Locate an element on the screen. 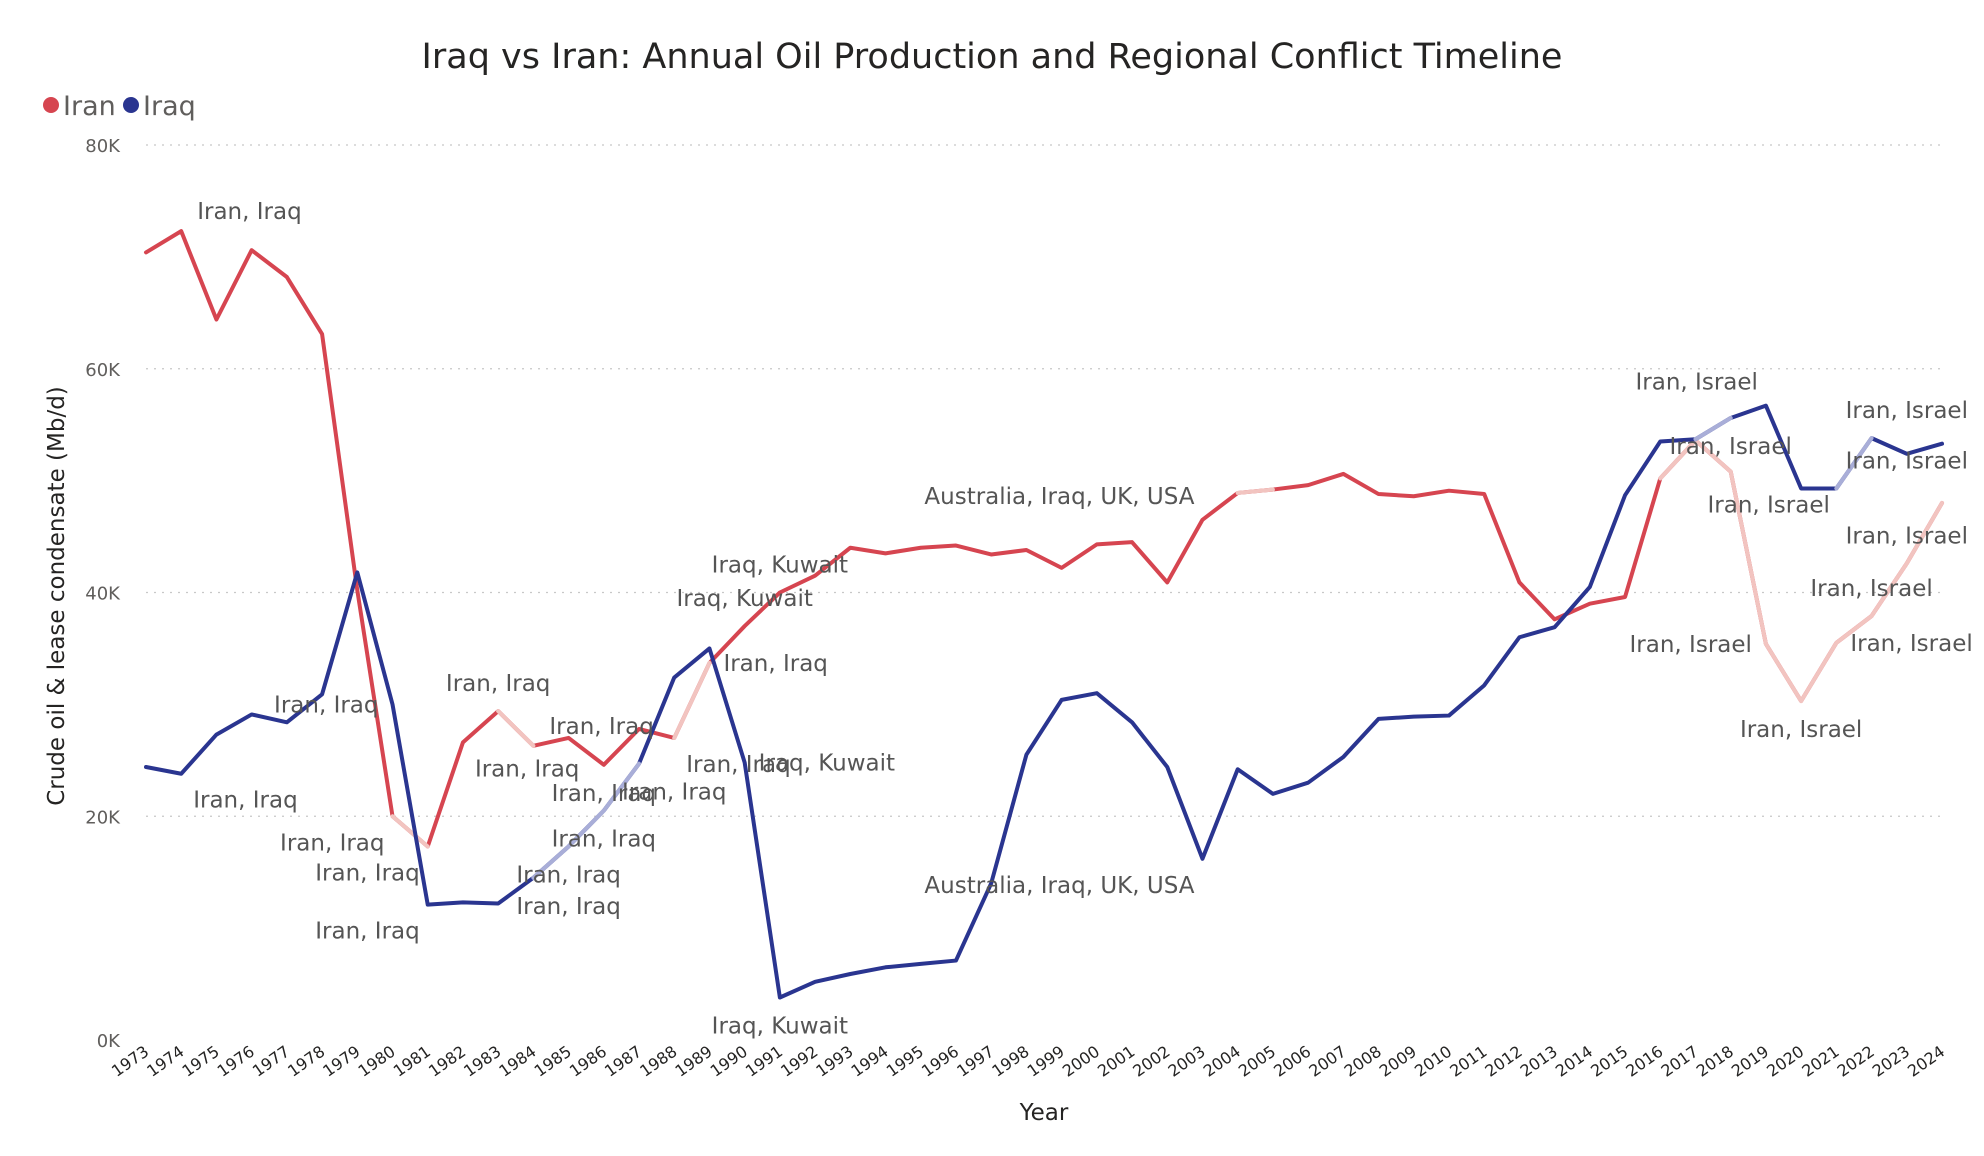 The width and height of the screenshot is (1984, 1156). x-tick-label: 2010 is located at coordinates (1433, 1061).